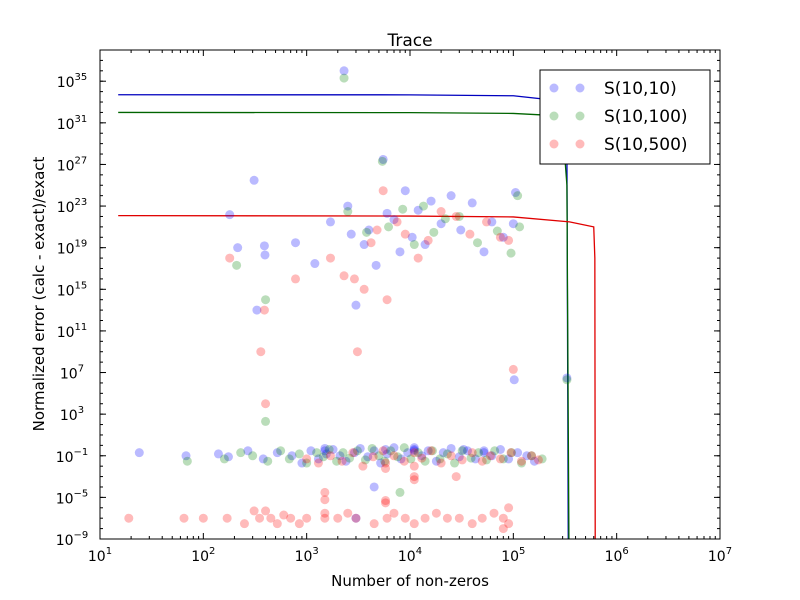 Image resolution: width=800 pixels, height=600 pixels. Describe the element at coordinates (72, 206) in the screenshot. I see `y-tick-label: 1023` at that location.